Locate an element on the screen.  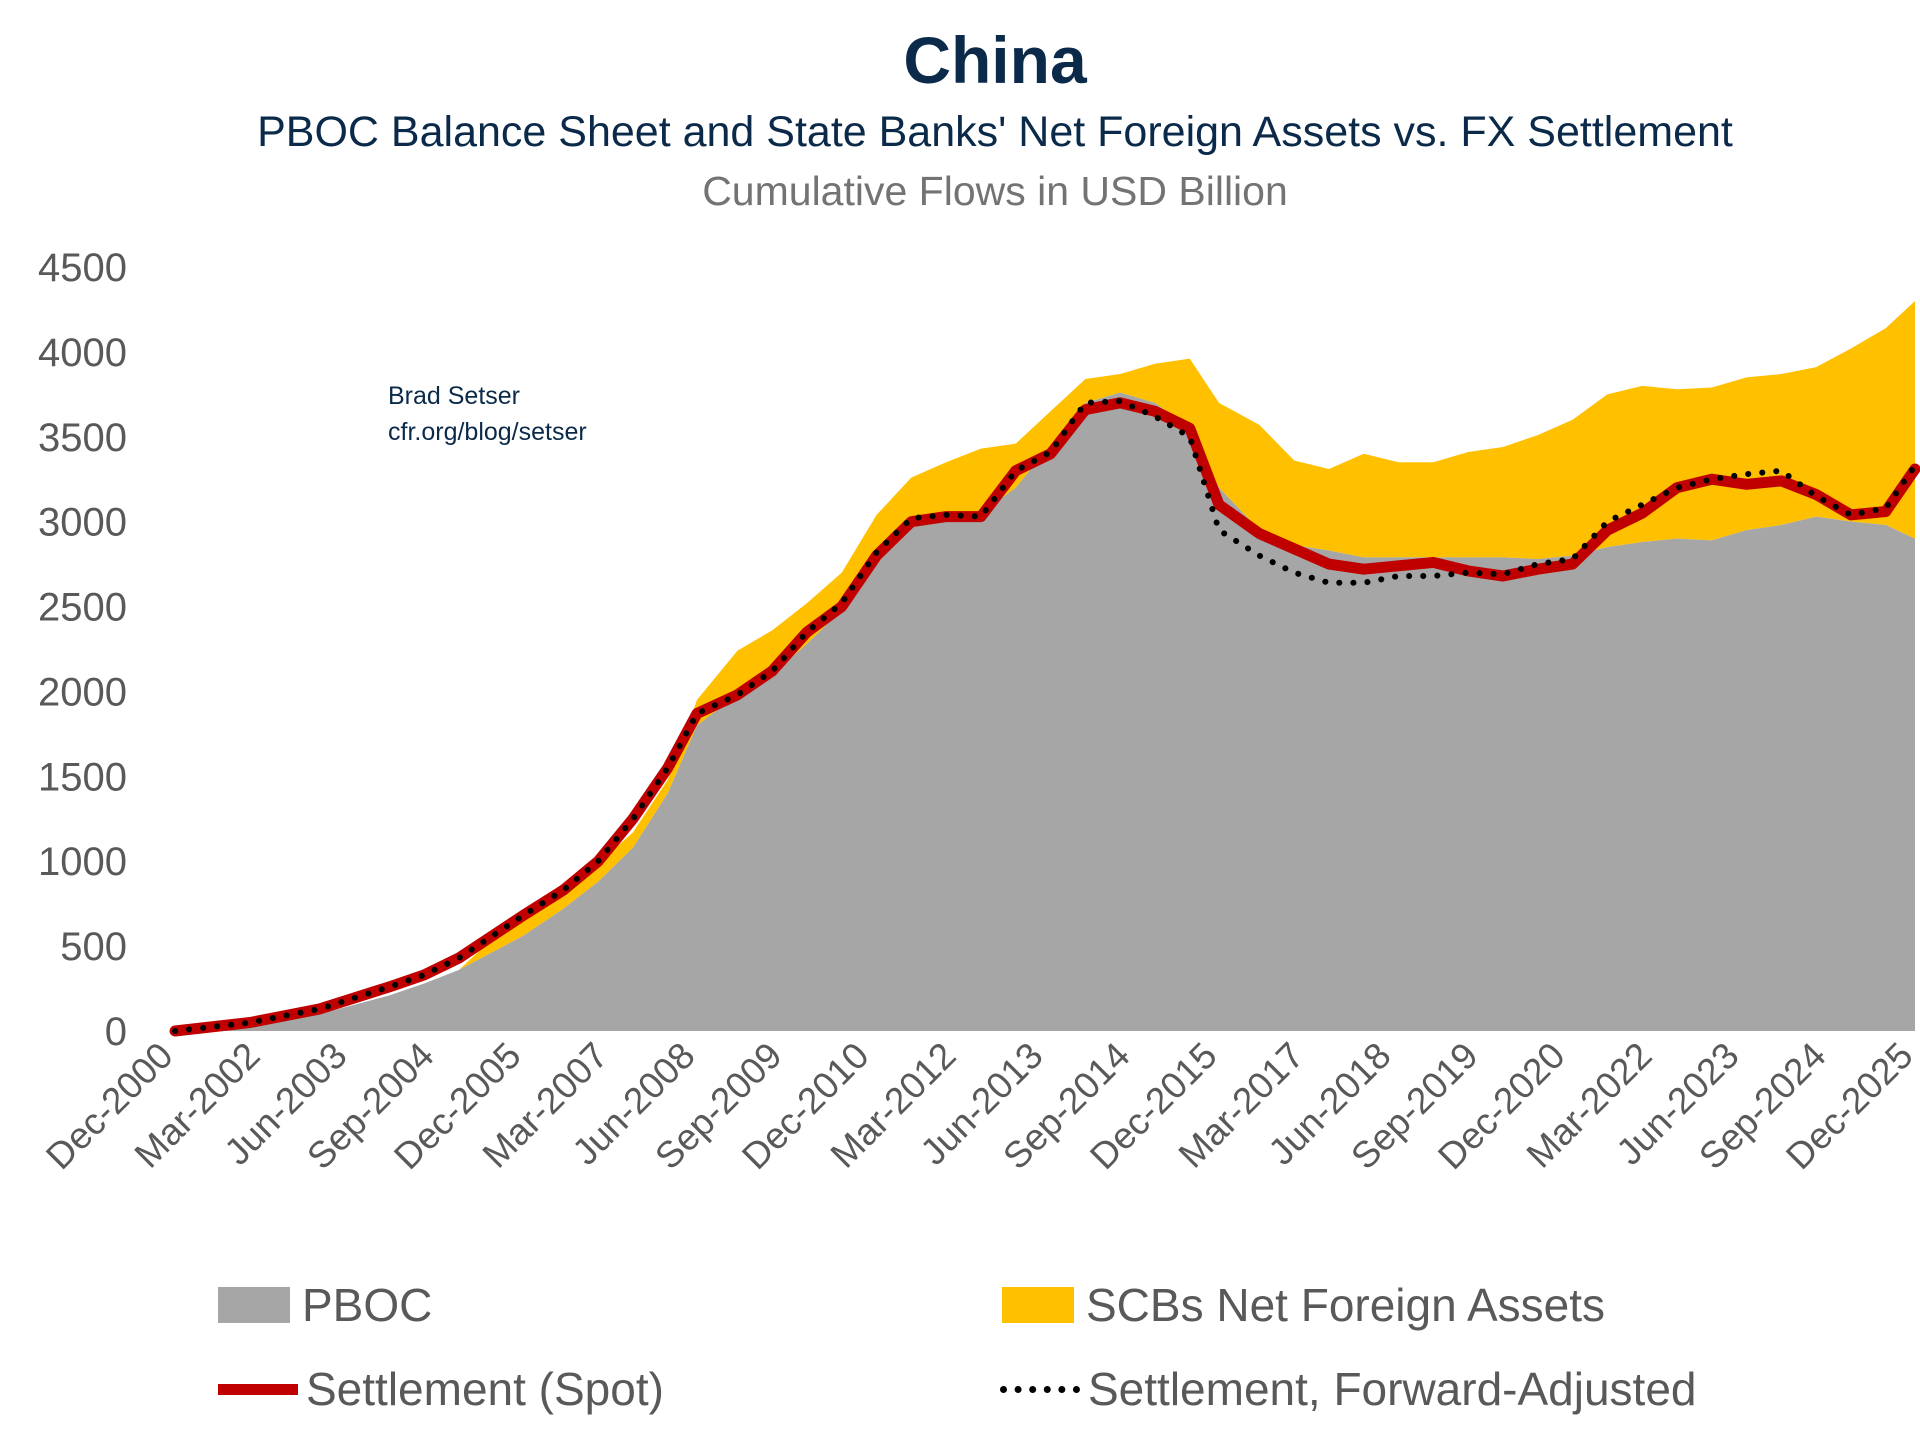
legend-label-pboc: PBOC is located at coordinates (367, 1305).